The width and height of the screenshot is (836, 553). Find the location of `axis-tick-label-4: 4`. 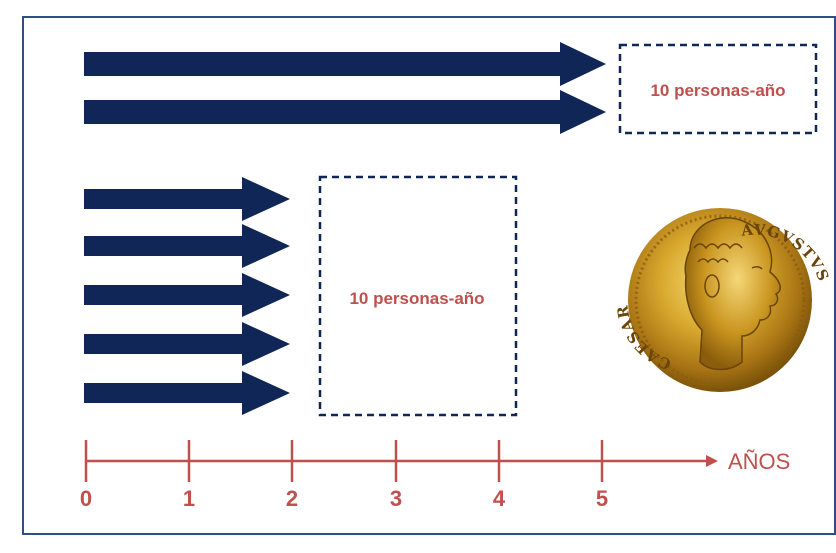

axis-tick-label-4: 4 is located at coordinates (499, 498).